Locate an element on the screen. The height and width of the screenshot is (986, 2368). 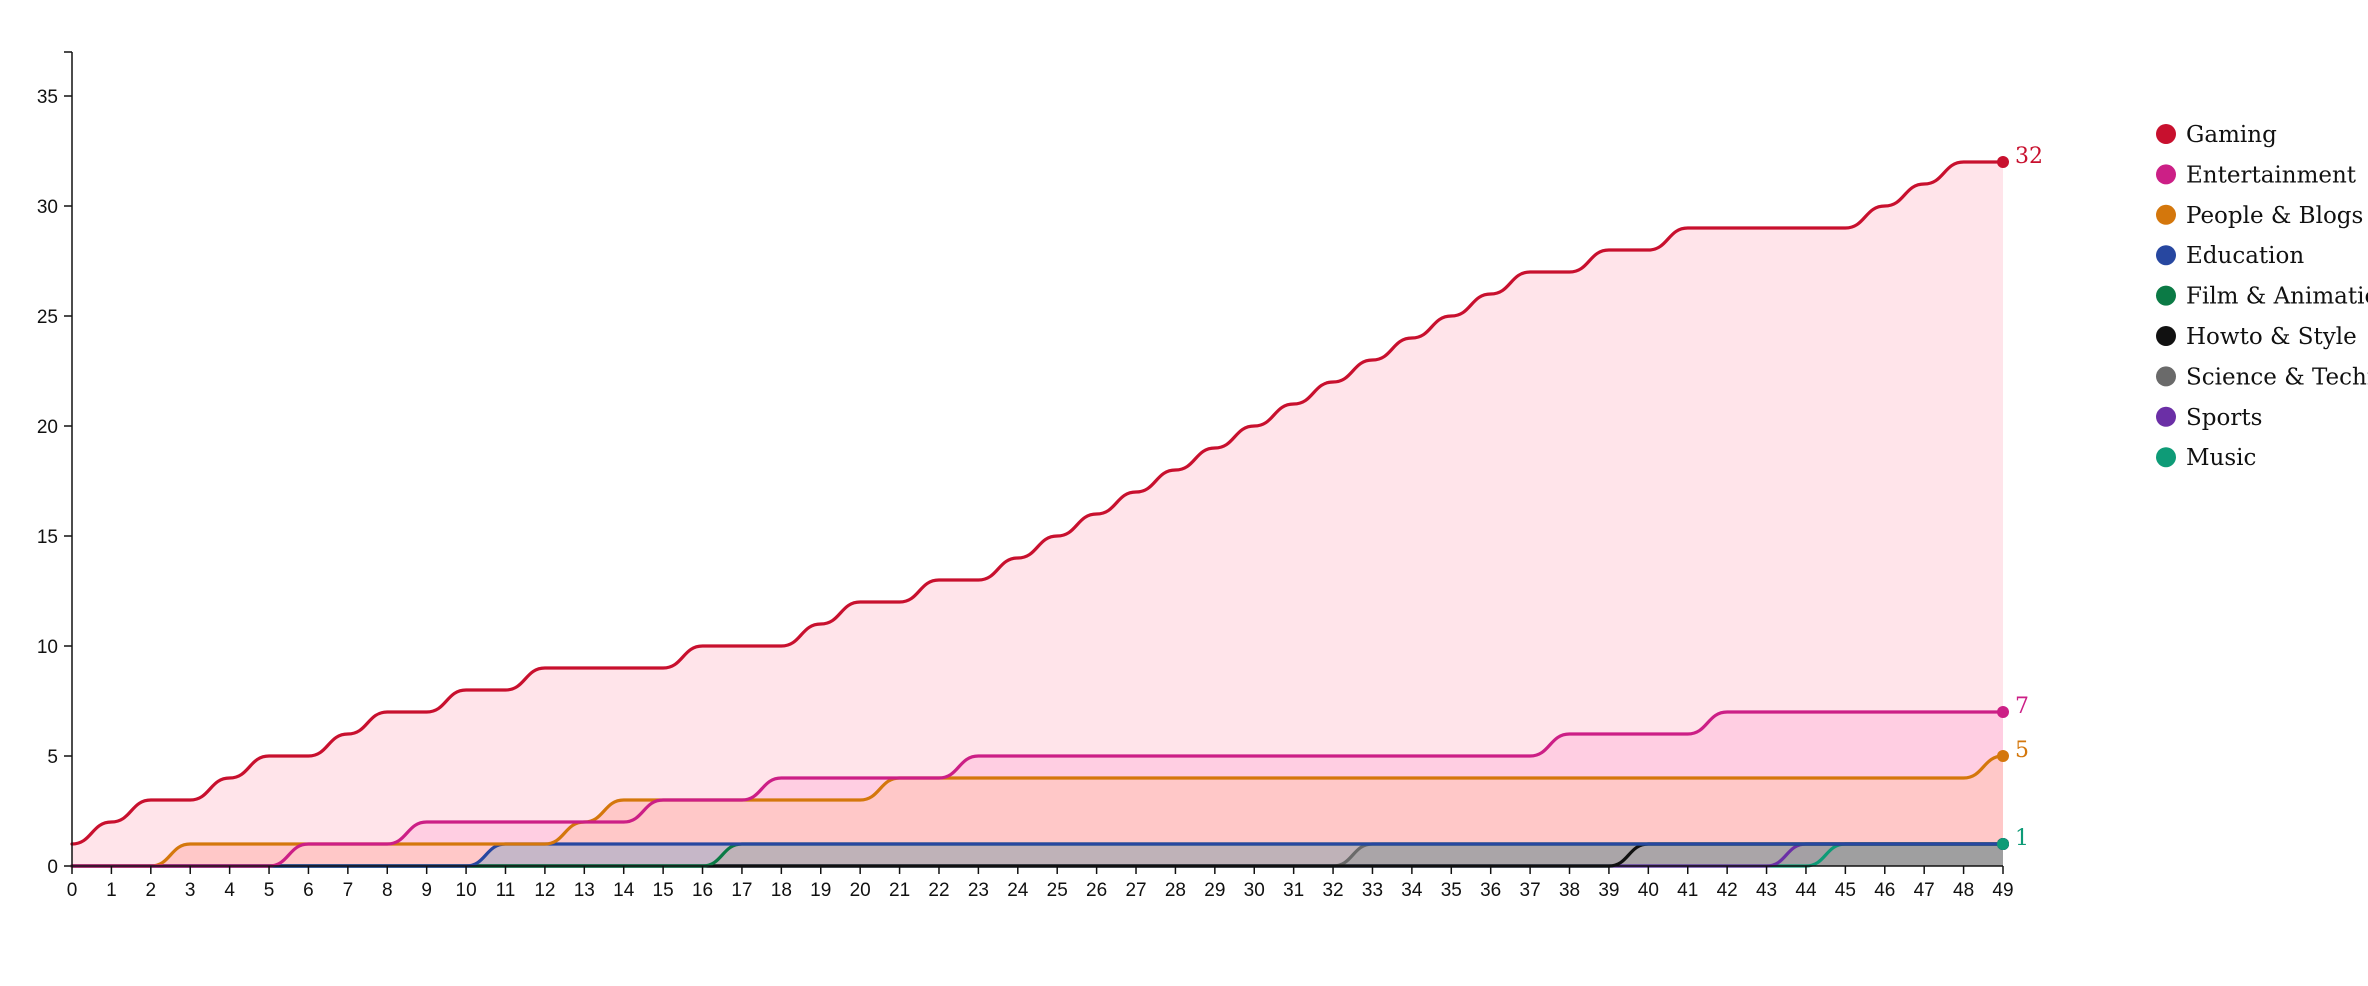
endpoint-People & Blogs is located at coordinates (2003, 756).